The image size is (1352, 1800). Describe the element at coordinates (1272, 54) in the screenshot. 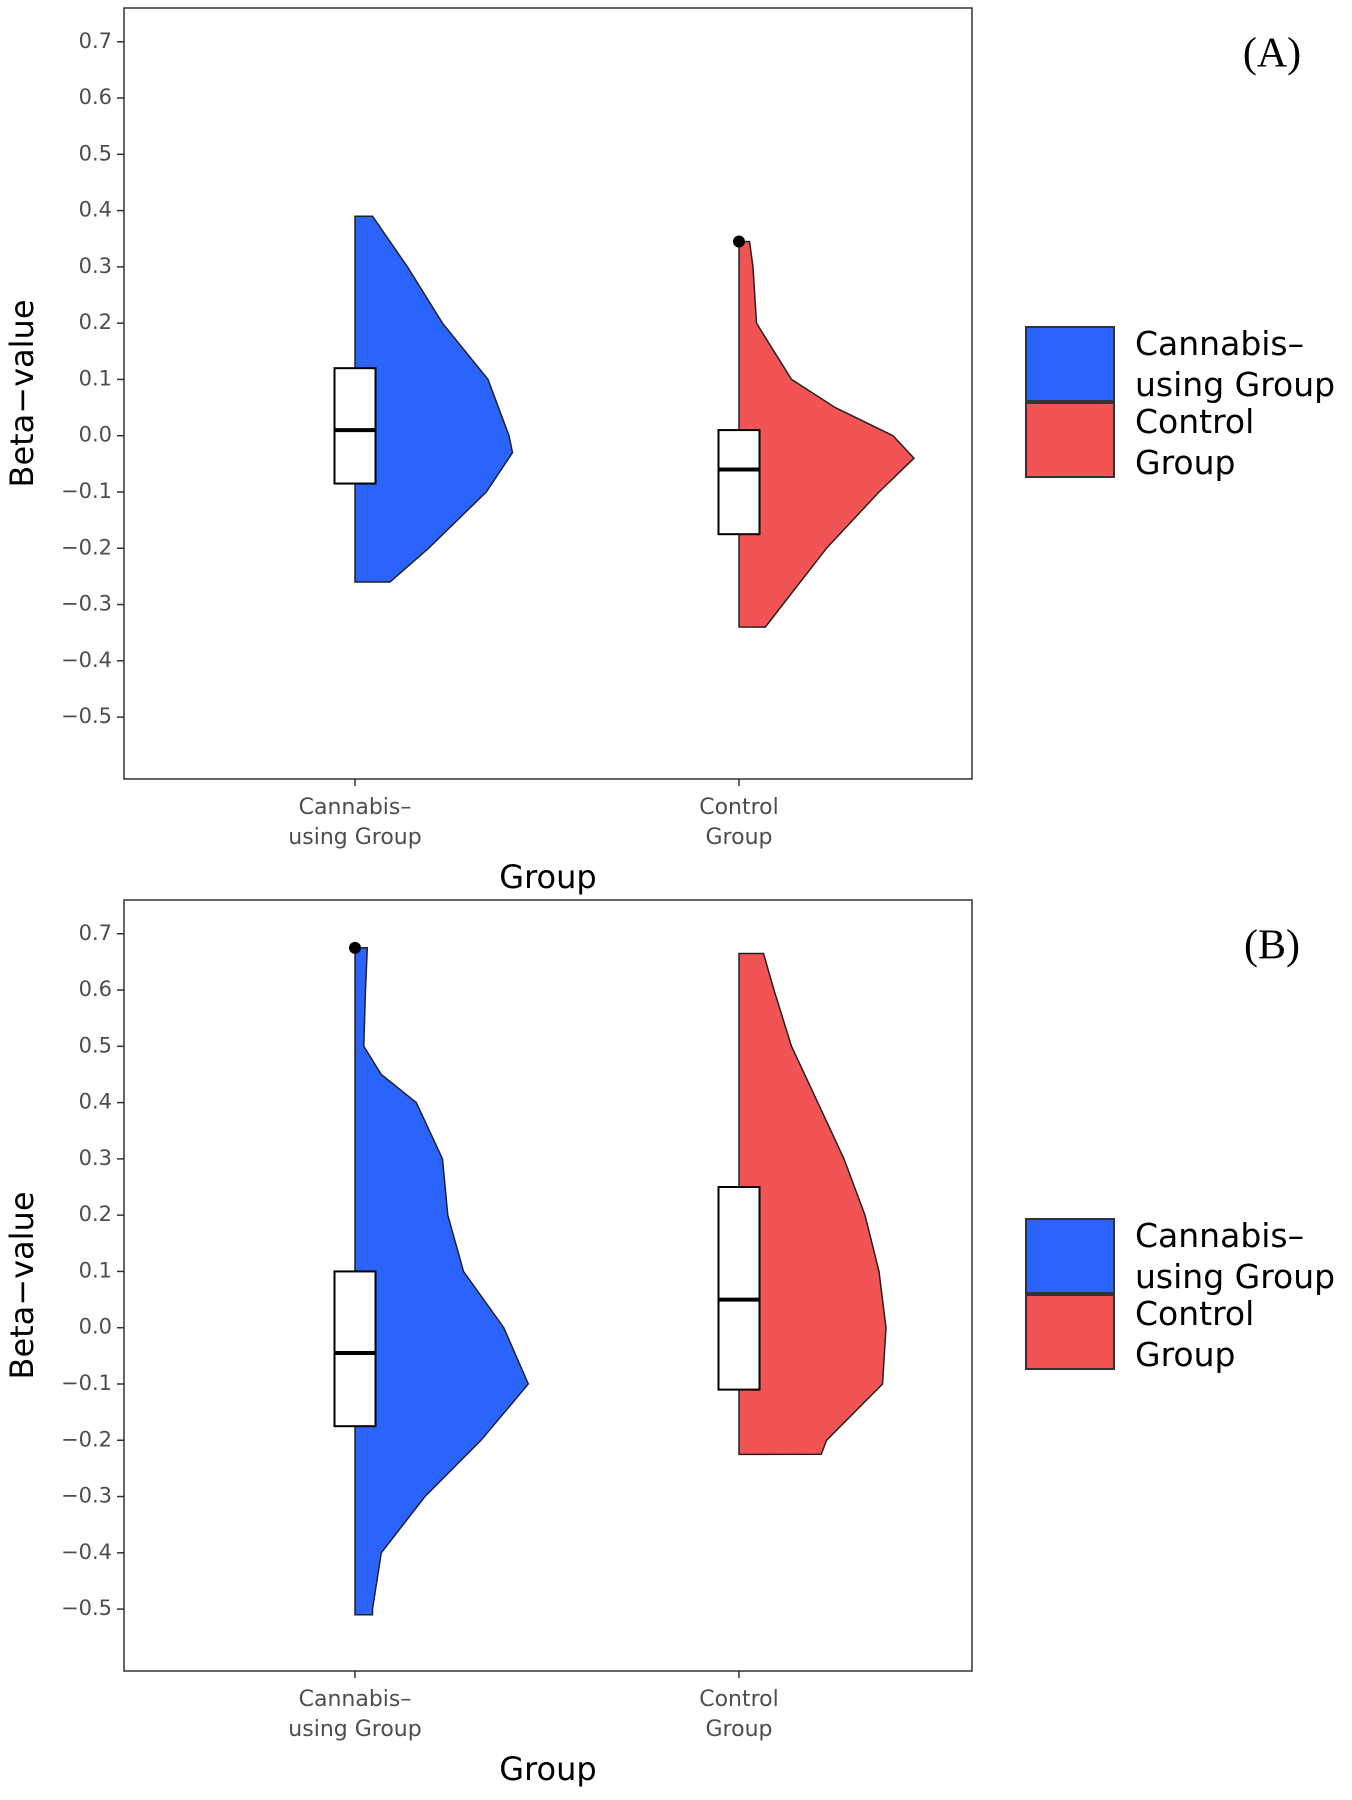

I see `panel-label: (A)` at that location.